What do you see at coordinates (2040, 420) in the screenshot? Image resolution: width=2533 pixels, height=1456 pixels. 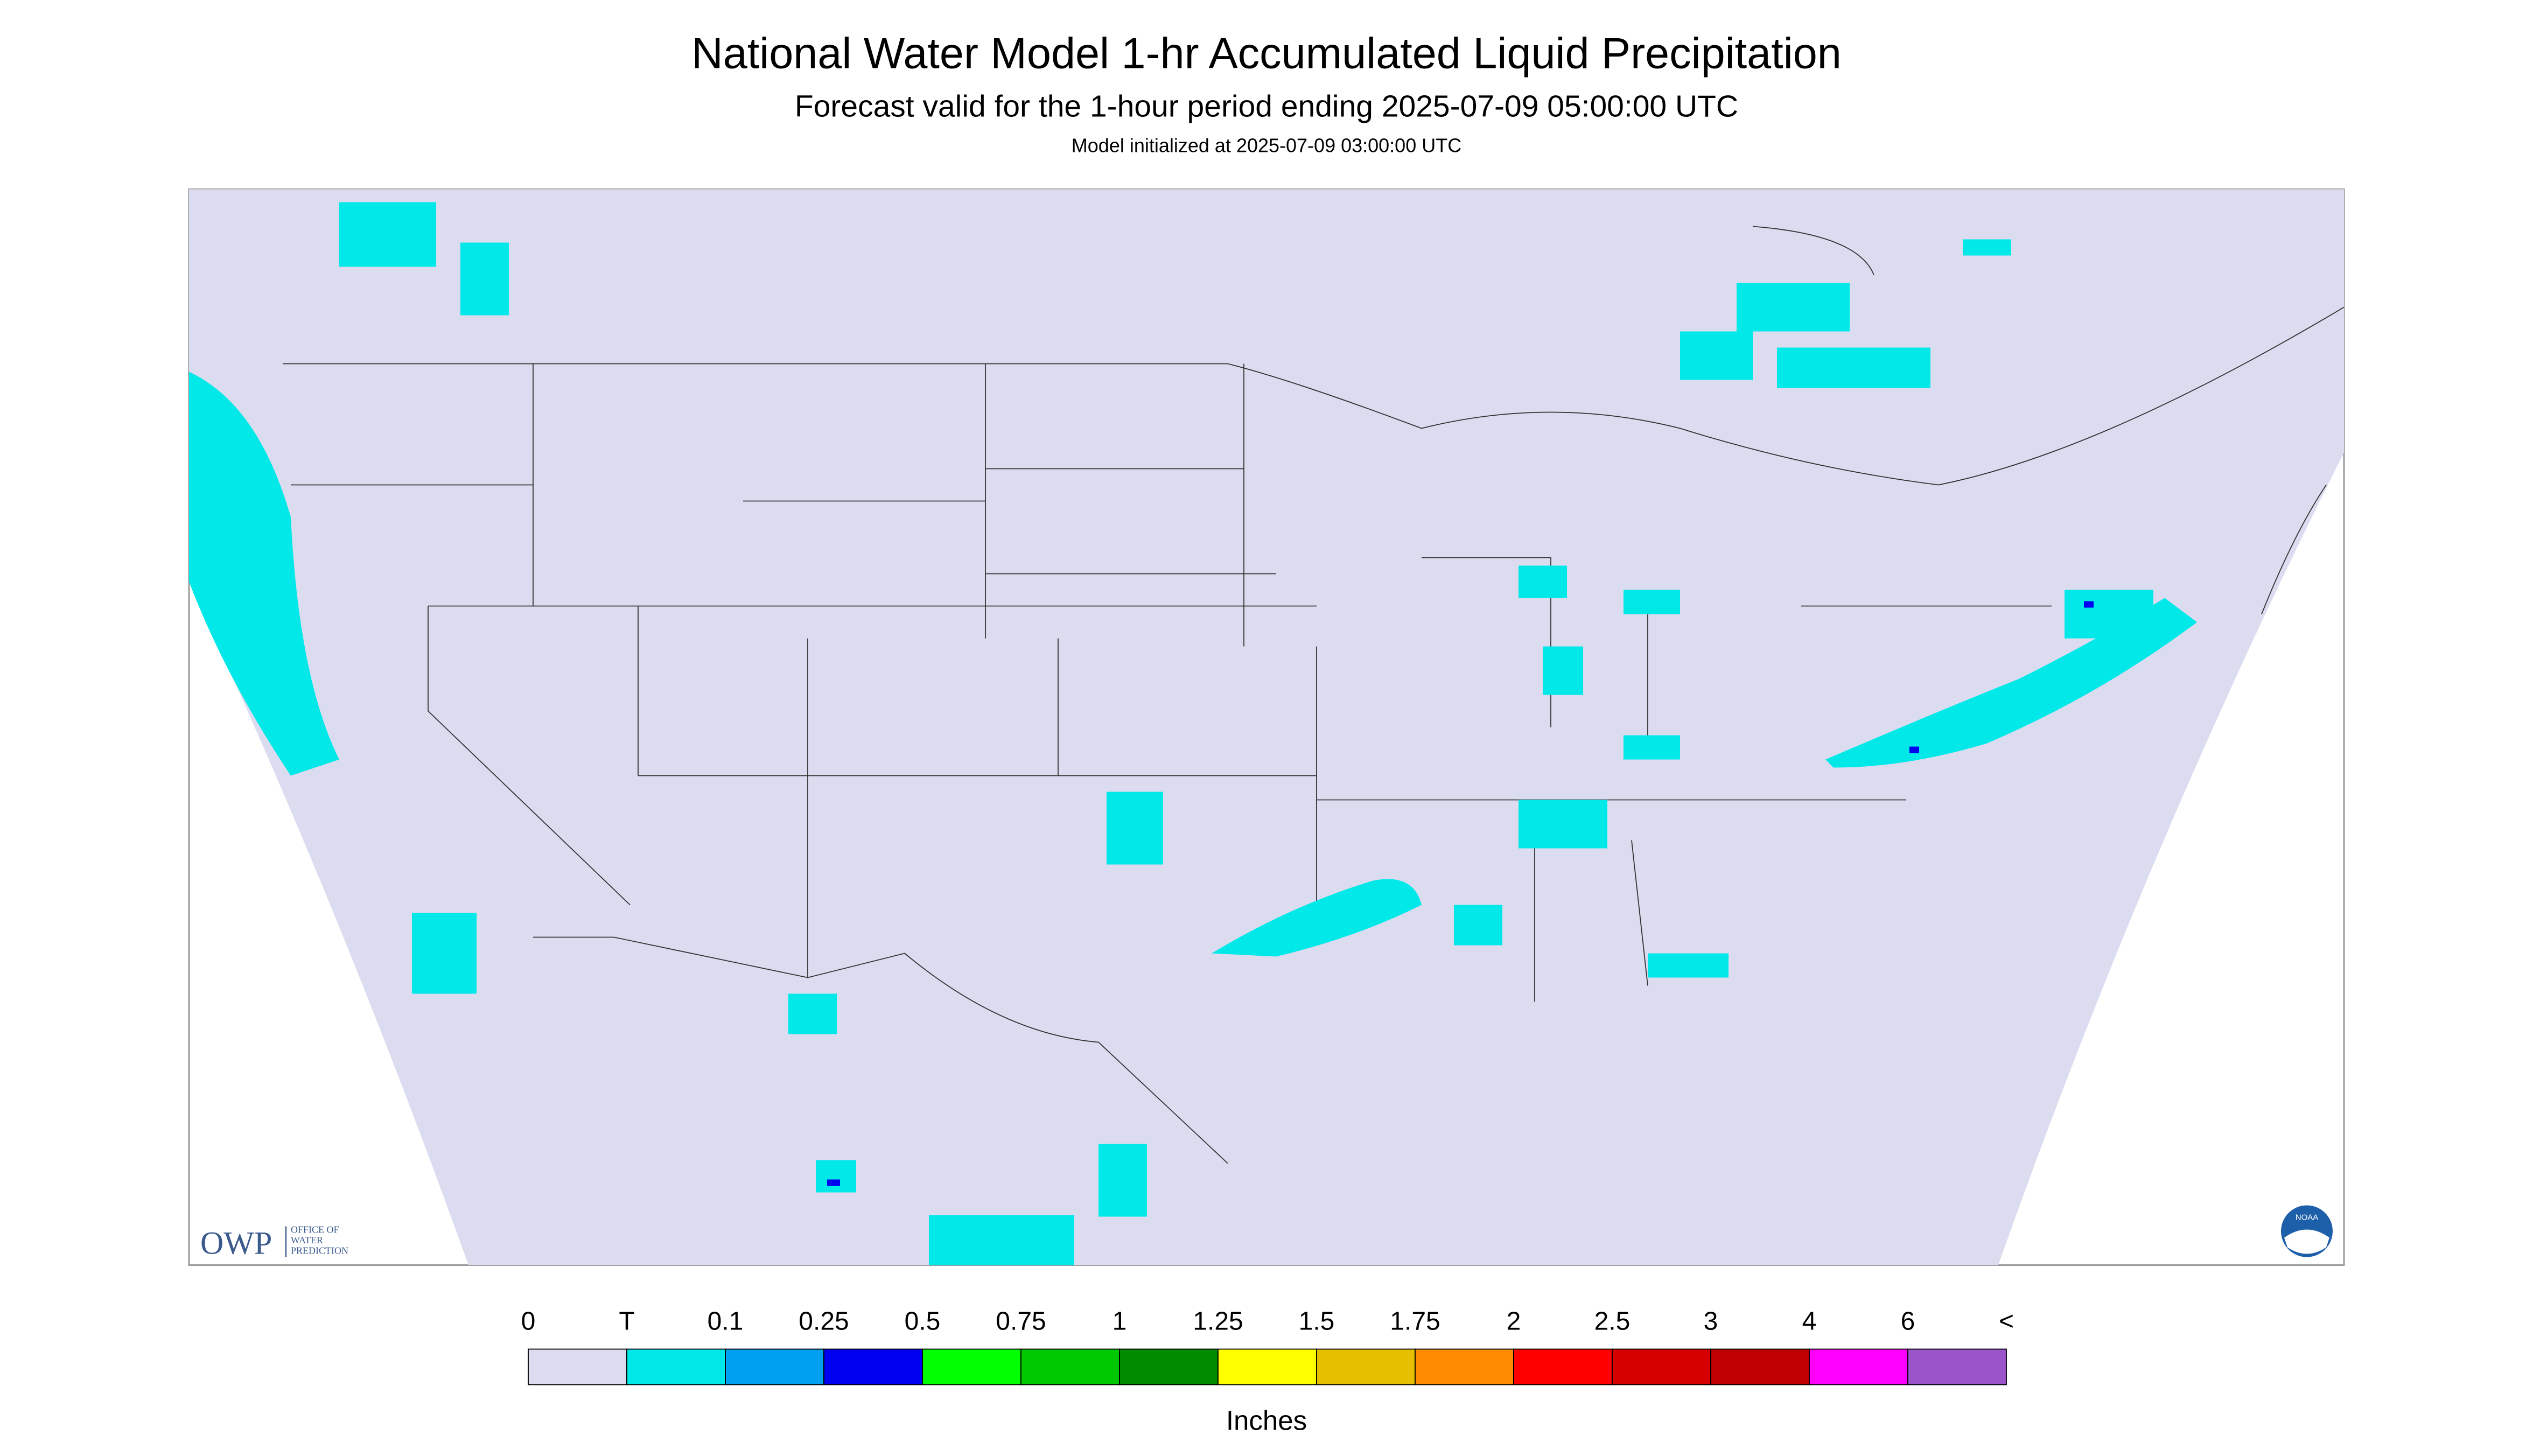 I see `coast-lines` at bounding box center [2040, 420].